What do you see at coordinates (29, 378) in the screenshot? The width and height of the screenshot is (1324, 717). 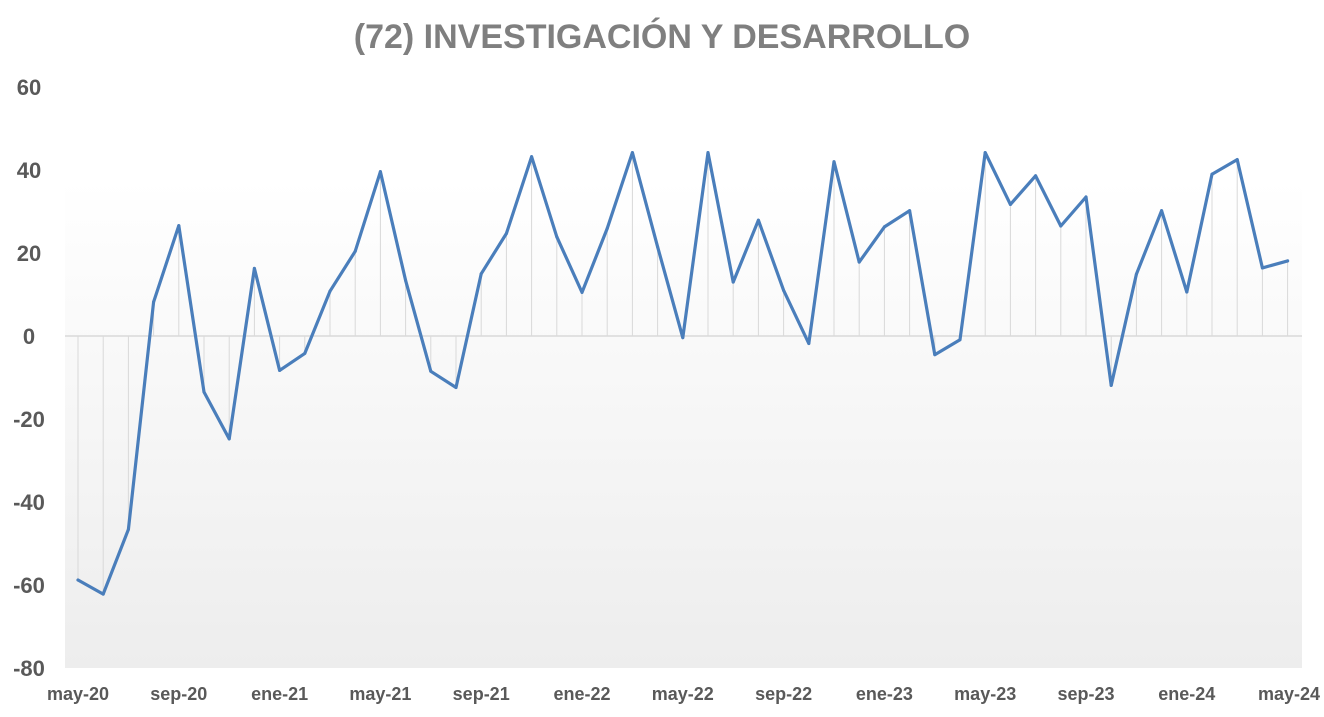 I see `y-axis: 60 40 20 0 -20 -40 -60 -80` at bounding box center [29, 378].